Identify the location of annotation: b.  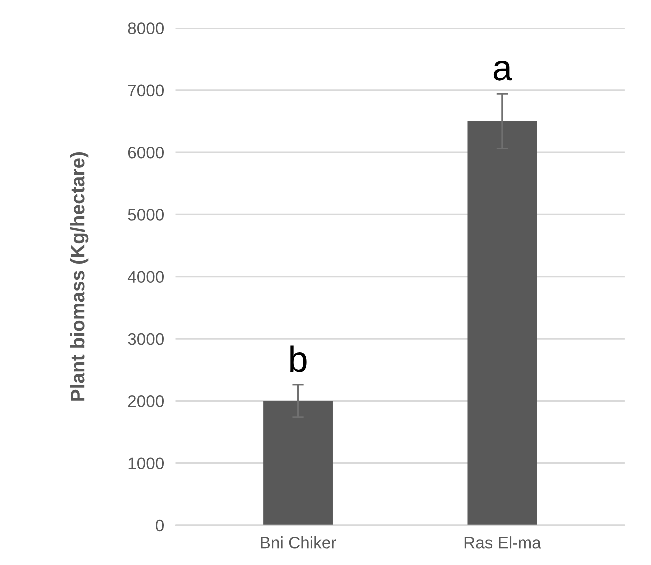
(298, 359).